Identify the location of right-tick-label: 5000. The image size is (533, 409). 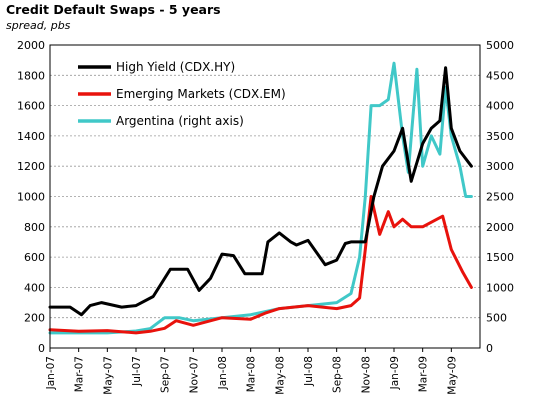
(500, 45).